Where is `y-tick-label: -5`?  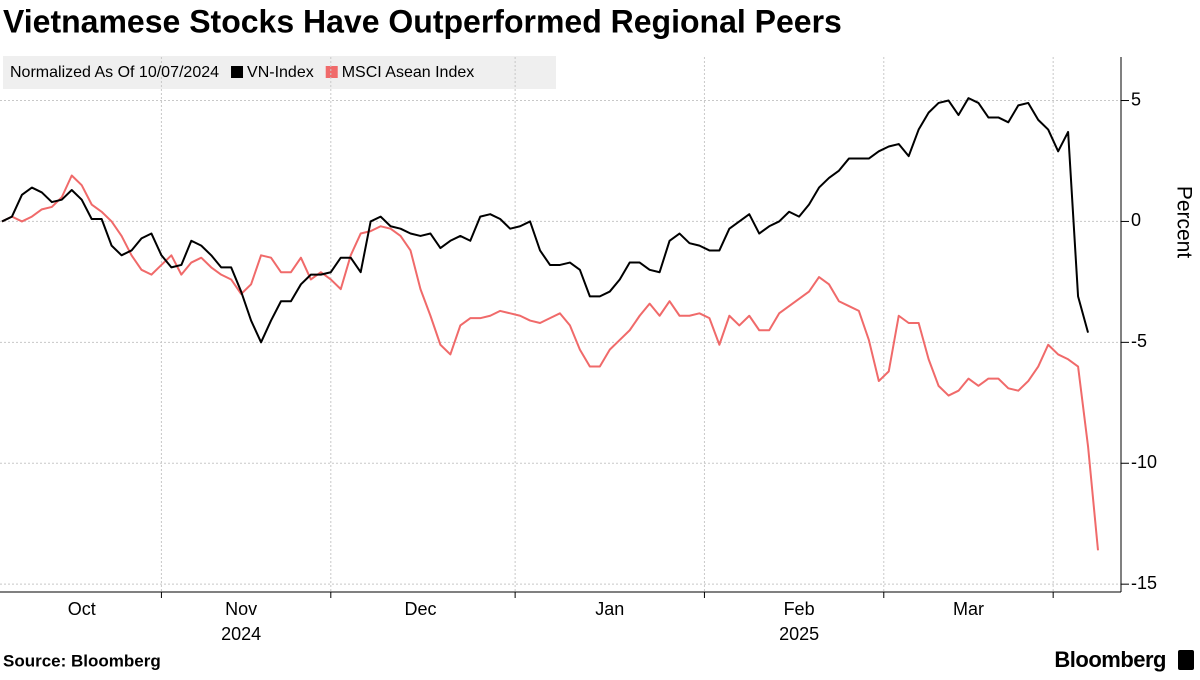 y-tick-label: -5 is located at coordinates (1139, 341).